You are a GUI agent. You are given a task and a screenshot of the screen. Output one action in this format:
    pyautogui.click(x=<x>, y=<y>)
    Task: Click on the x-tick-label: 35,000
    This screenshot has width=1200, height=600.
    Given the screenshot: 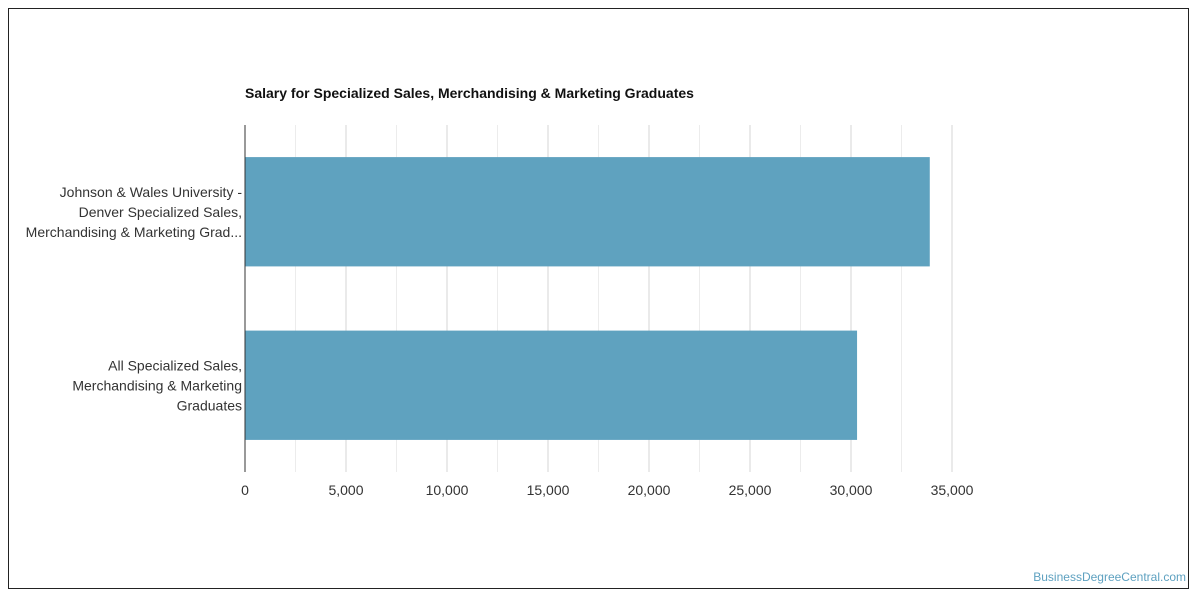 What is the action you would take?
    pyautogui.click(x=952, y=490)
    